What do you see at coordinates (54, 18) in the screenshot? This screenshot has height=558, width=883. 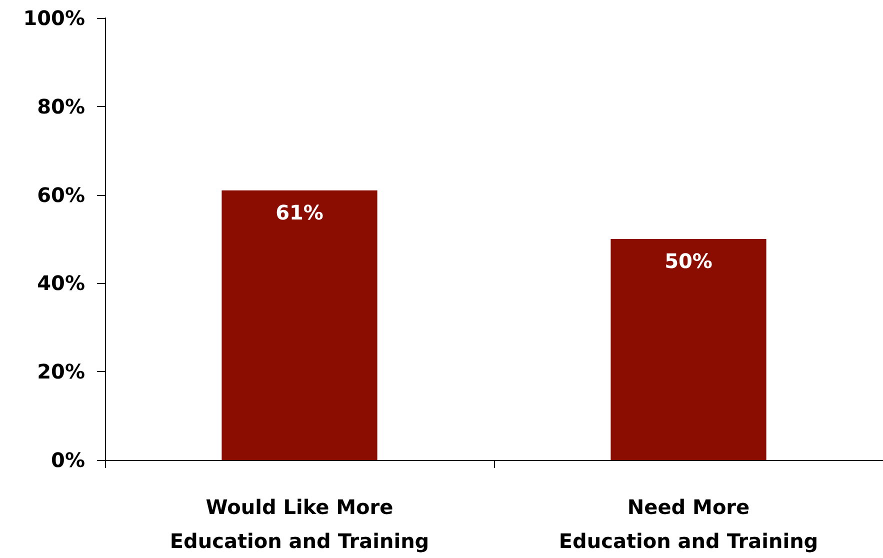 I see `y-tick-label: 100%` at bounding box center [54, 18].